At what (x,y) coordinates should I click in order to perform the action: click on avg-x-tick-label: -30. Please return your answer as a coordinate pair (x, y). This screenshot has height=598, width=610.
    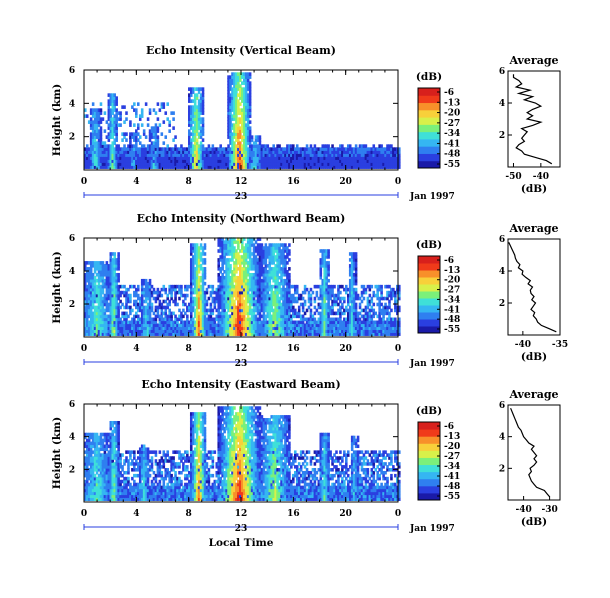
    Looking at the image, I should click on (549, 510).